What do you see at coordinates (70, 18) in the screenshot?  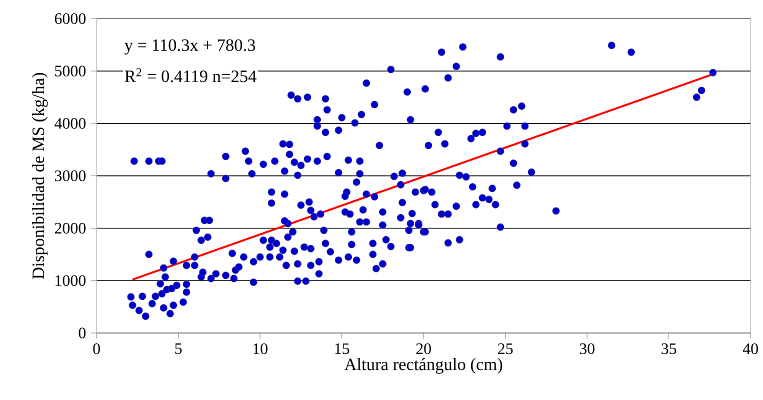 I see `y-tick-label: 6000` at bounding box center [70, 18].